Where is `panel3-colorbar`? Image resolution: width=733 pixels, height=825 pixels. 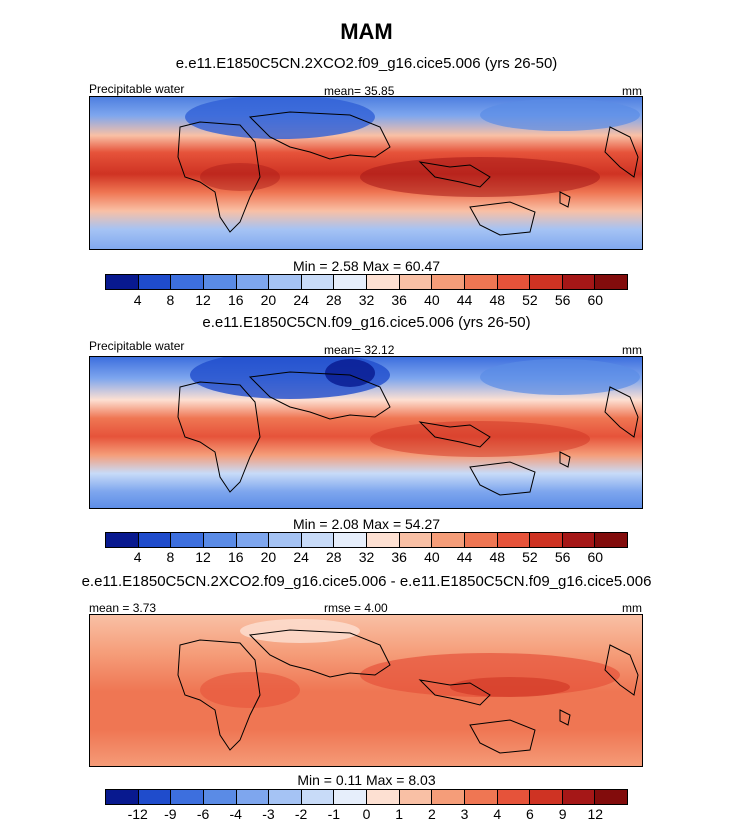
panel3-colorbar is located at coordinates (366, 797).